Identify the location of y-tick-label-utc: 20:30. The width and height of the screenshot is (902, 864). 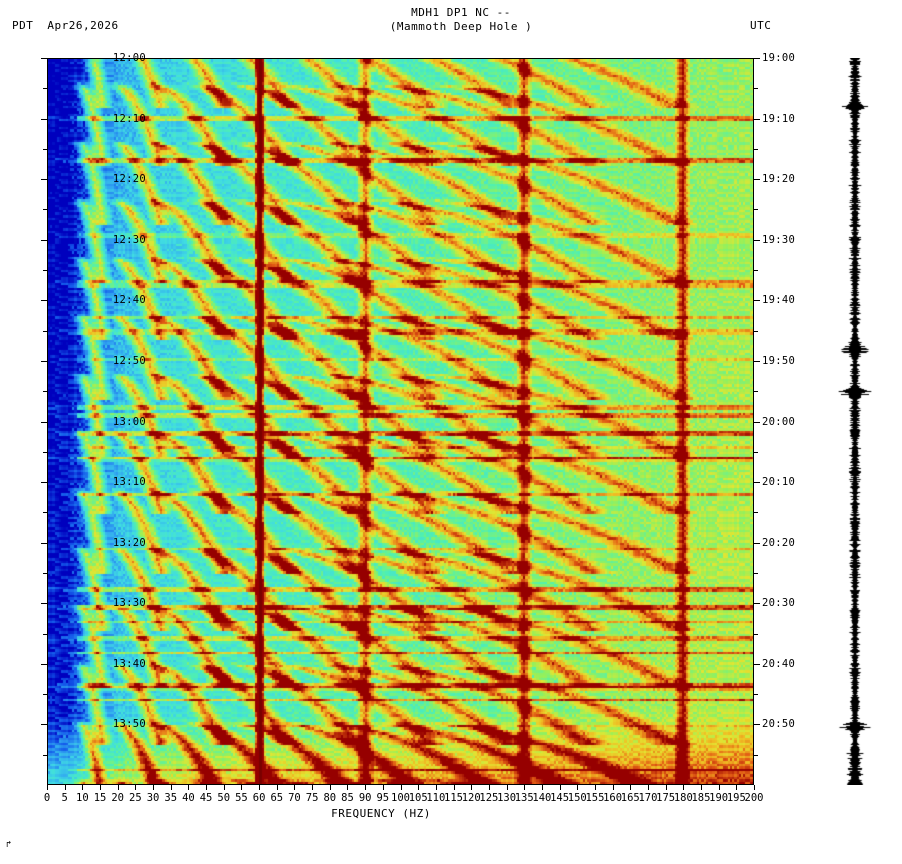
(779, 603).